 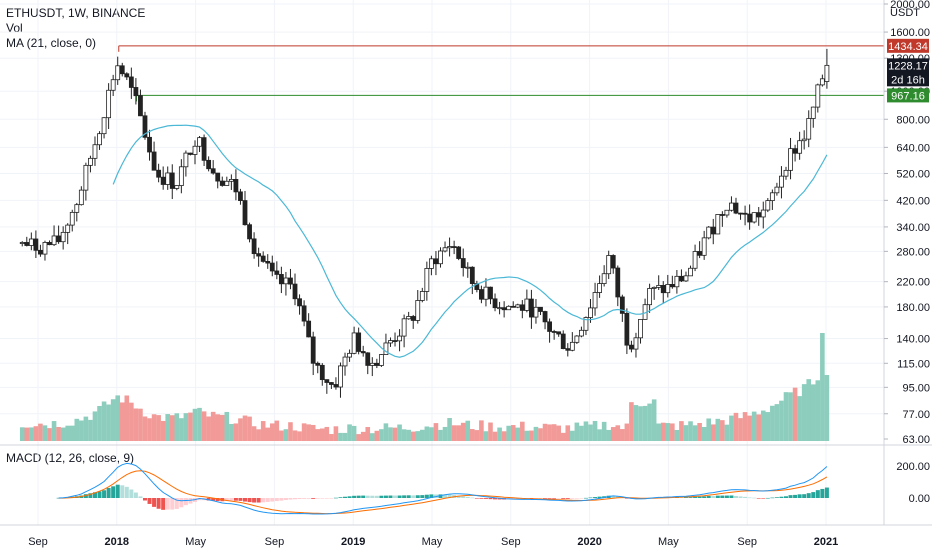 What do you see at coordinates (76, 13) in the screenshot?
I see `symbol-title: ETHUSDT, 1W, BINANCE` at bounding box center [76, 13].